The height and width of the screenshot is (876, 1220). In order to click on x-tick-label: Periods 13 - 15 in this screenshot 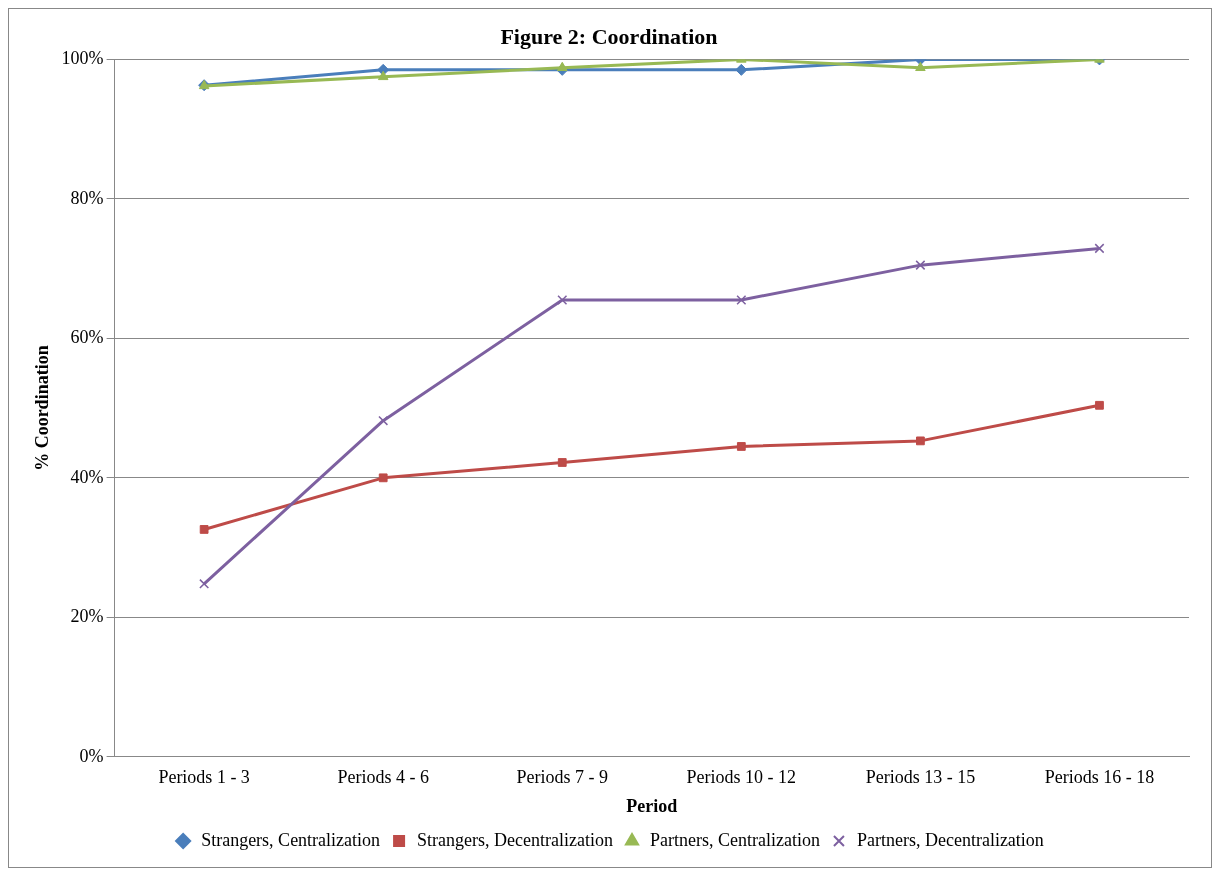, I will do `click(920, 777)`.